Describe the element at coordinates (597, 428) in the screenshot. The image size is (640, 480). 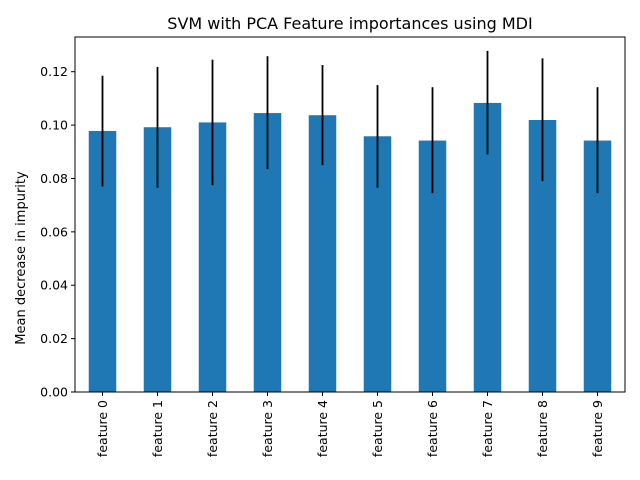
I see `x-tick-label-9: feature 9` at that location.